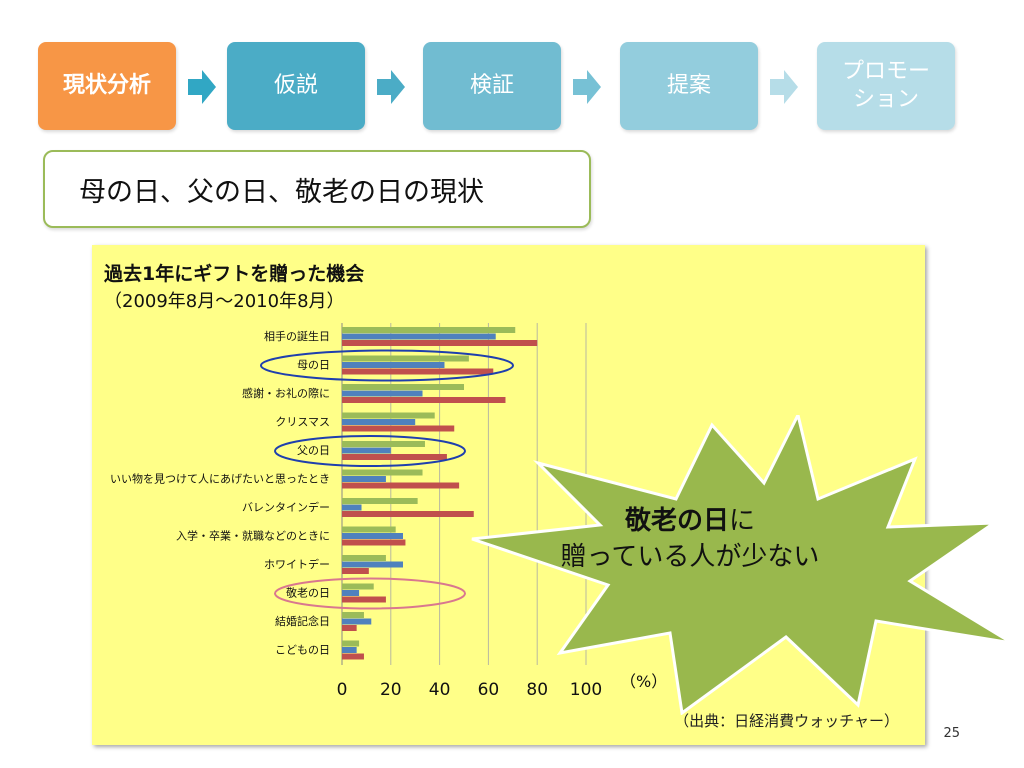  Describe the element at coordinates (253, 536) in the screenshot. I see `category-label: 入学・卒業・就職などのときに` at that location.